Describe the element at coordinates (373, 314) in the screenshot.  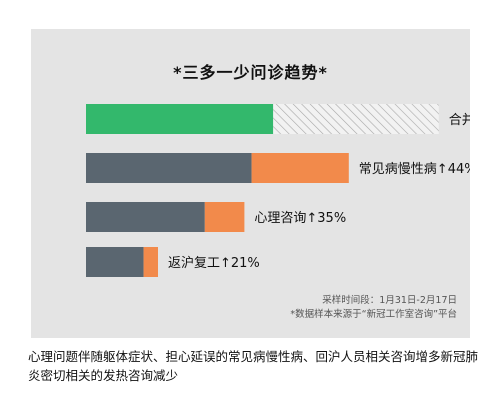
I see `source-origin: *数据样本来源于“新冠工作室咨询”平台` at that location.